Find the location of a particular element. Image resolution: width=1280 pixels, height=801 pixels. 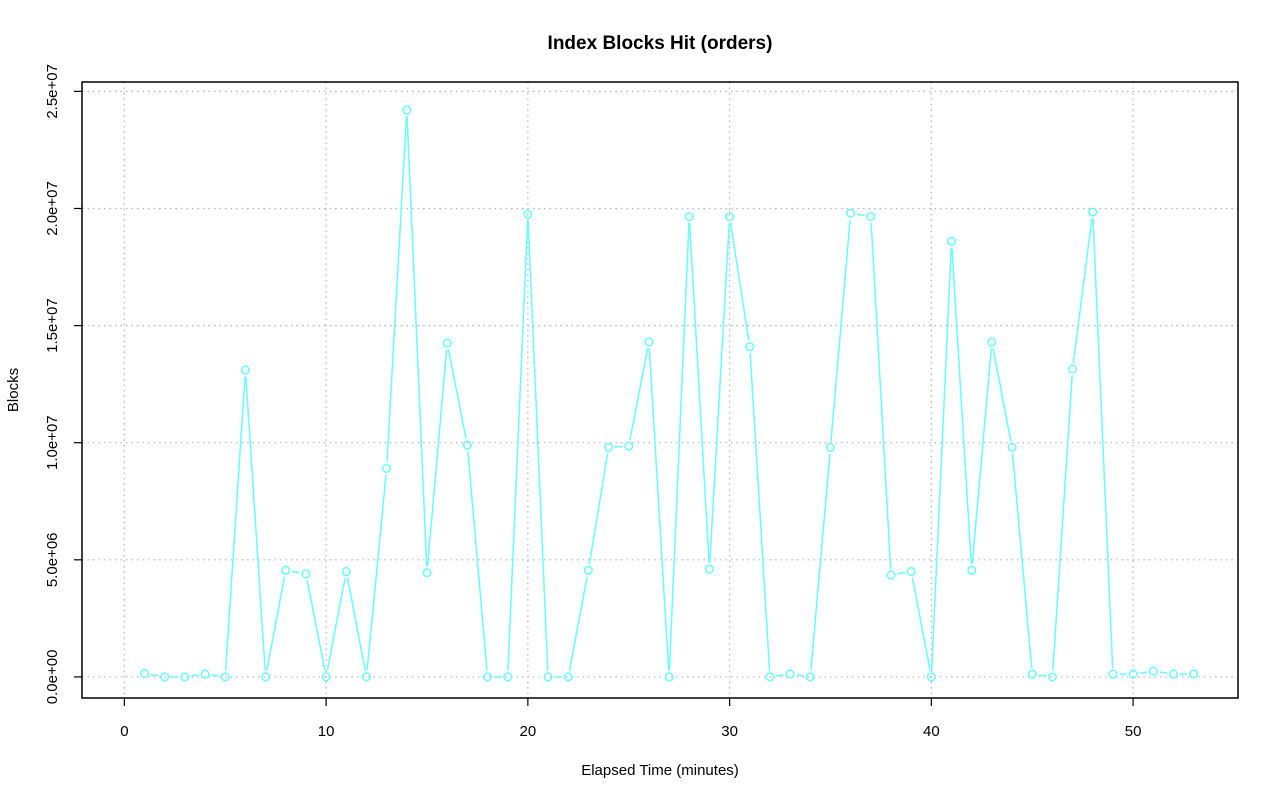

x-tick-label: 10 is located at coordinates (326, 731).